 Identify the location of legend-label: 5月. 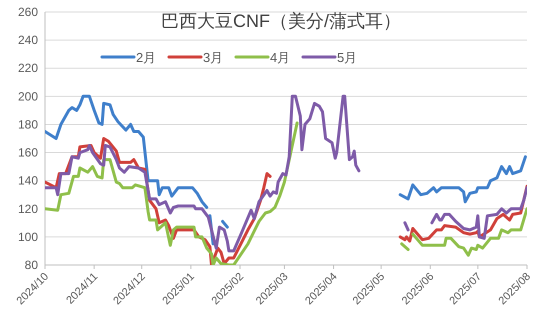
(347, 57).